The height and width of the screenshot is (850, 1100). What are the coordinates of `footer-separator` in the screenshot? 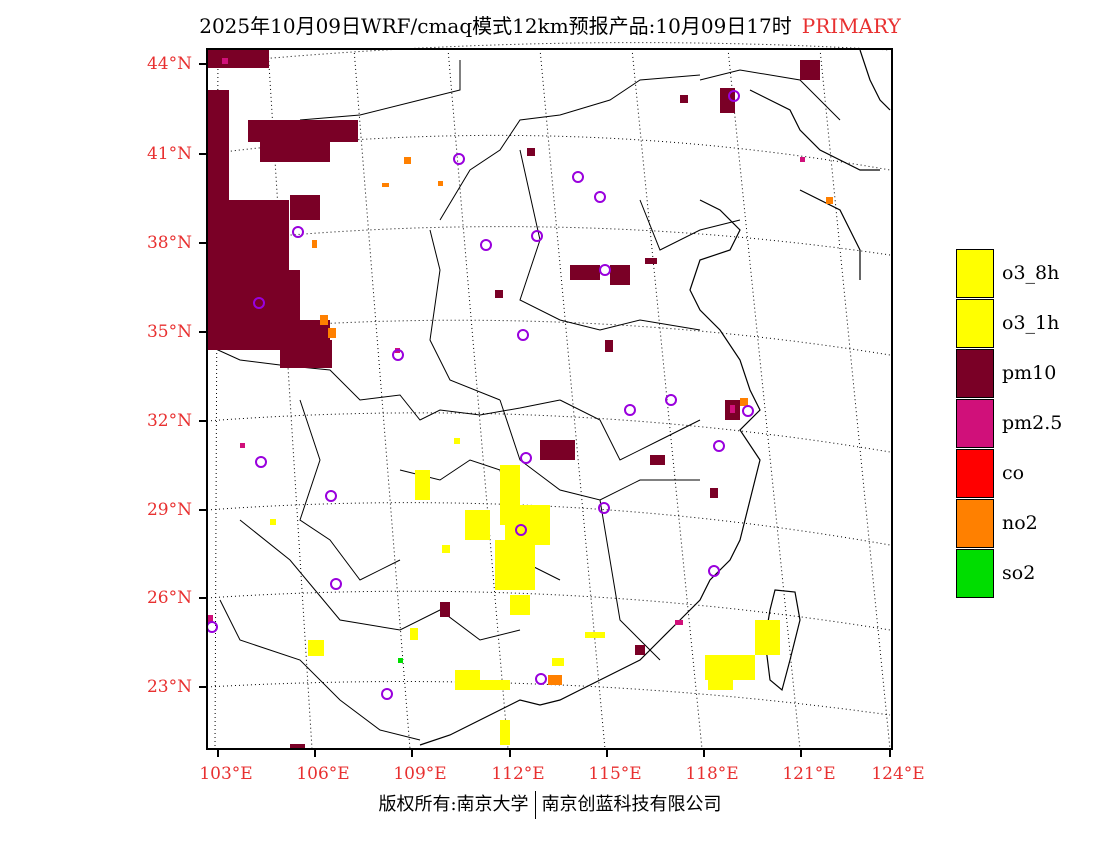 It's located at (535, 805).